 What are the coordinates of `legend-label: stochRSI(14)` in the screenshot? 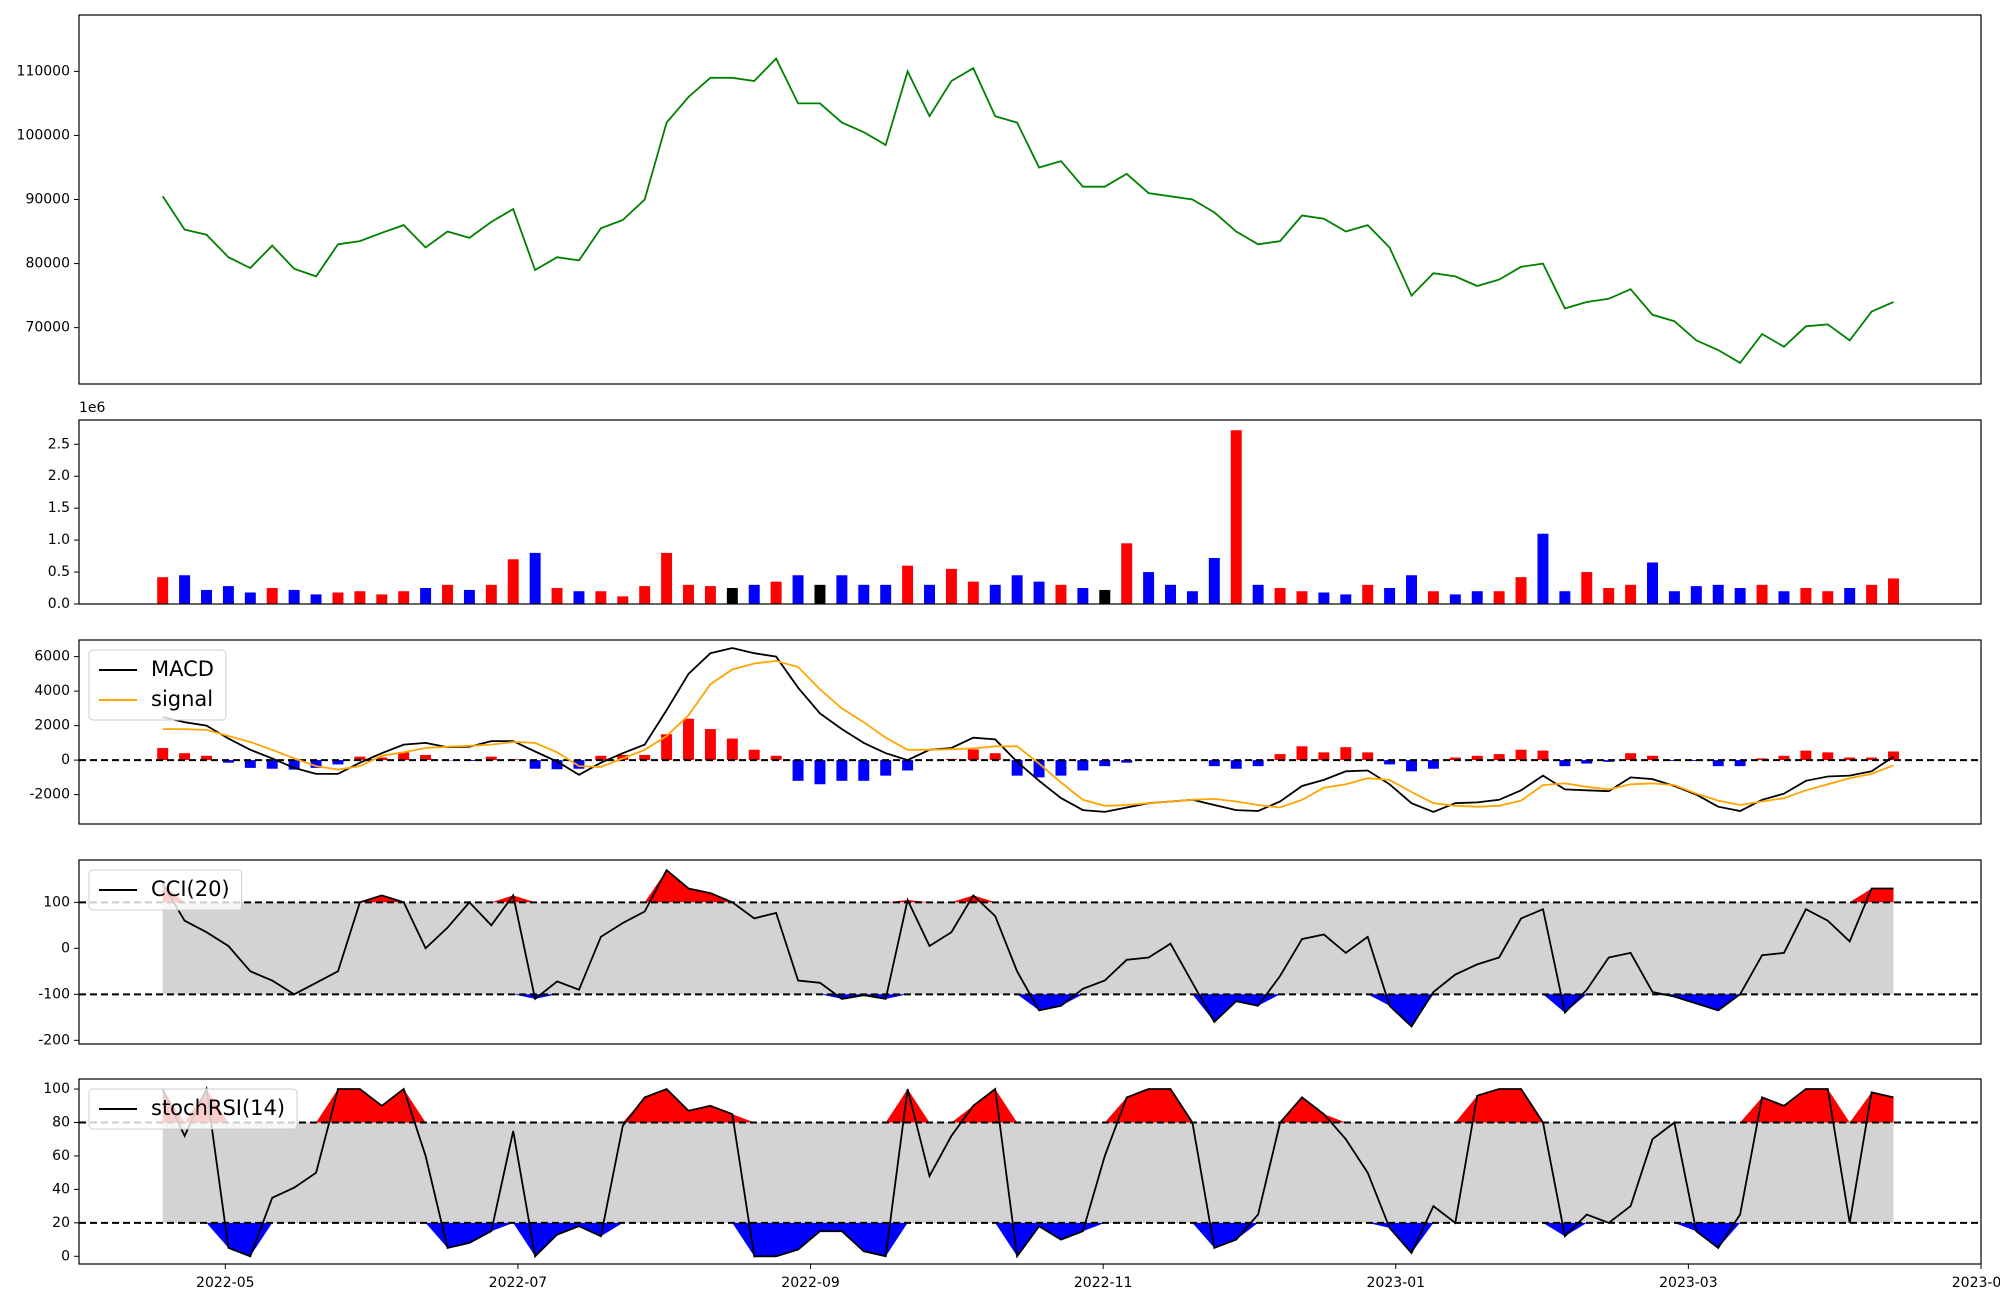 It's located at (218, 1108).